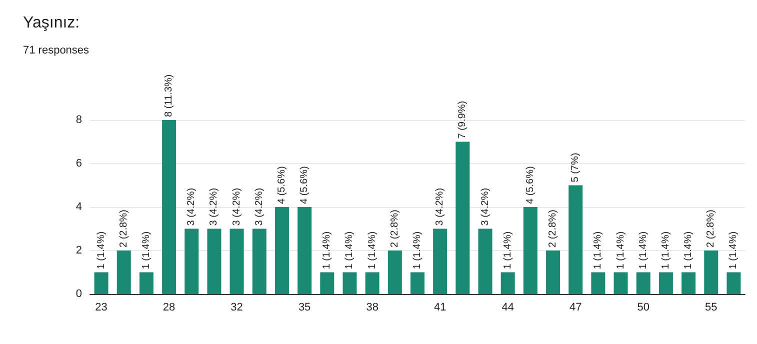 The width and height of the screenshot is (757, 344). I want to click on x-tick-label: 55, so click(711, 308).